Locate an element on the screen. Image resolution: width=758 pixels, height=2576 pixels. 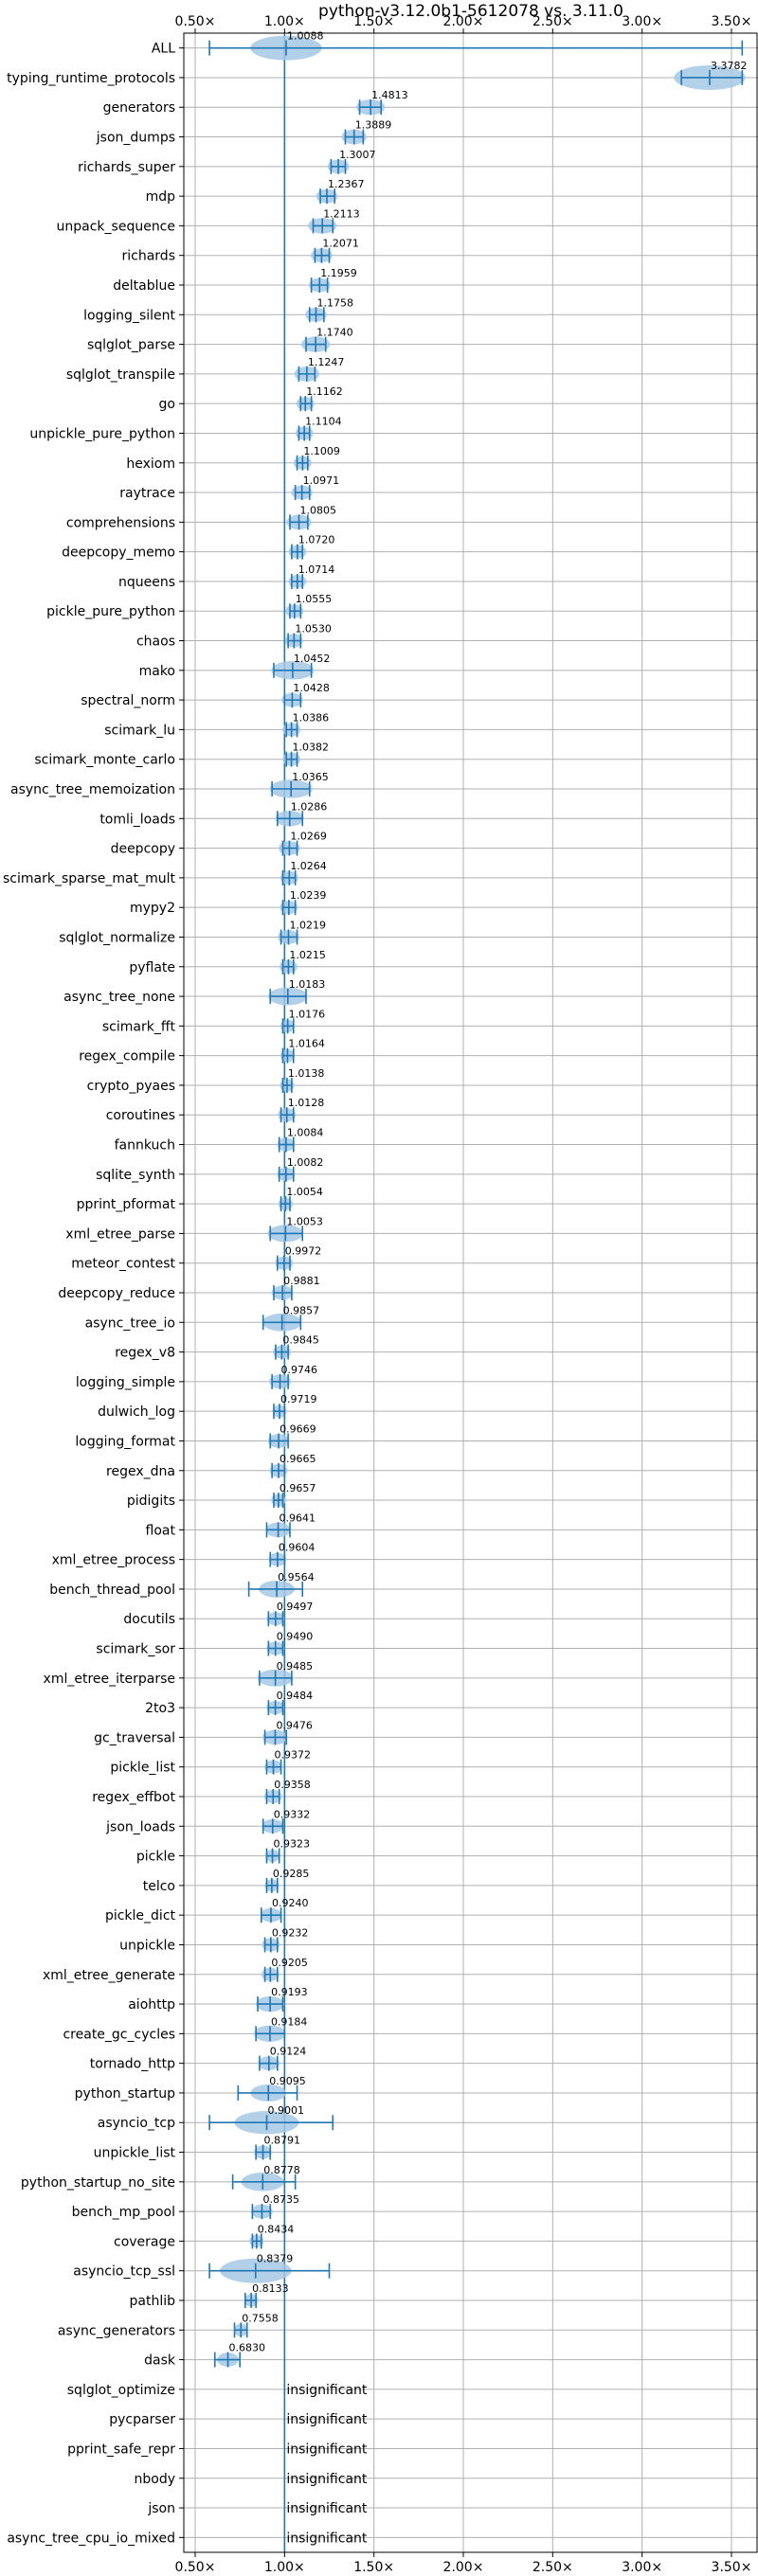
value-label: 0.9857 is located at coordinates (301, 1310).